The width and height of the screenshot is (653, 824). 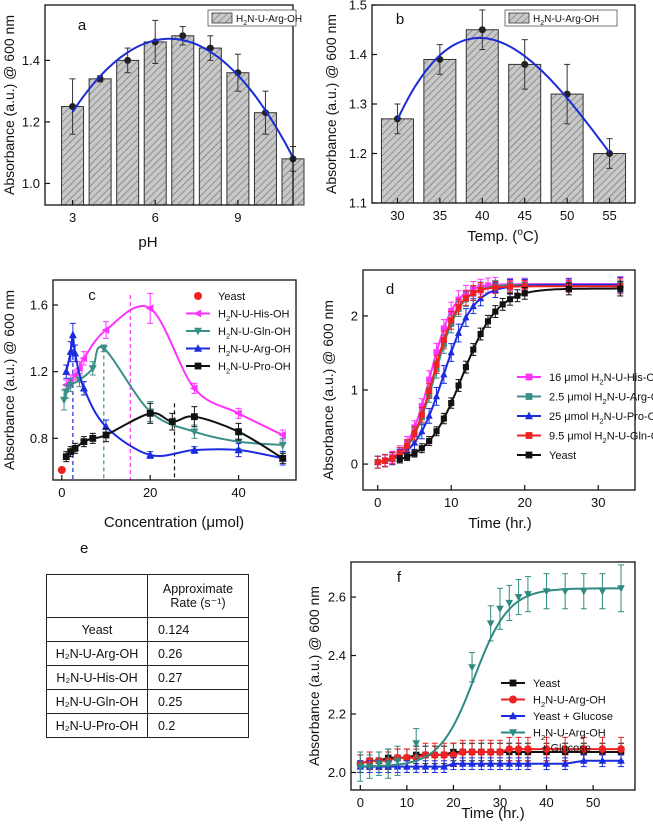 I want to click on x-tick-label-c: 40, so click(x=238, y=492).